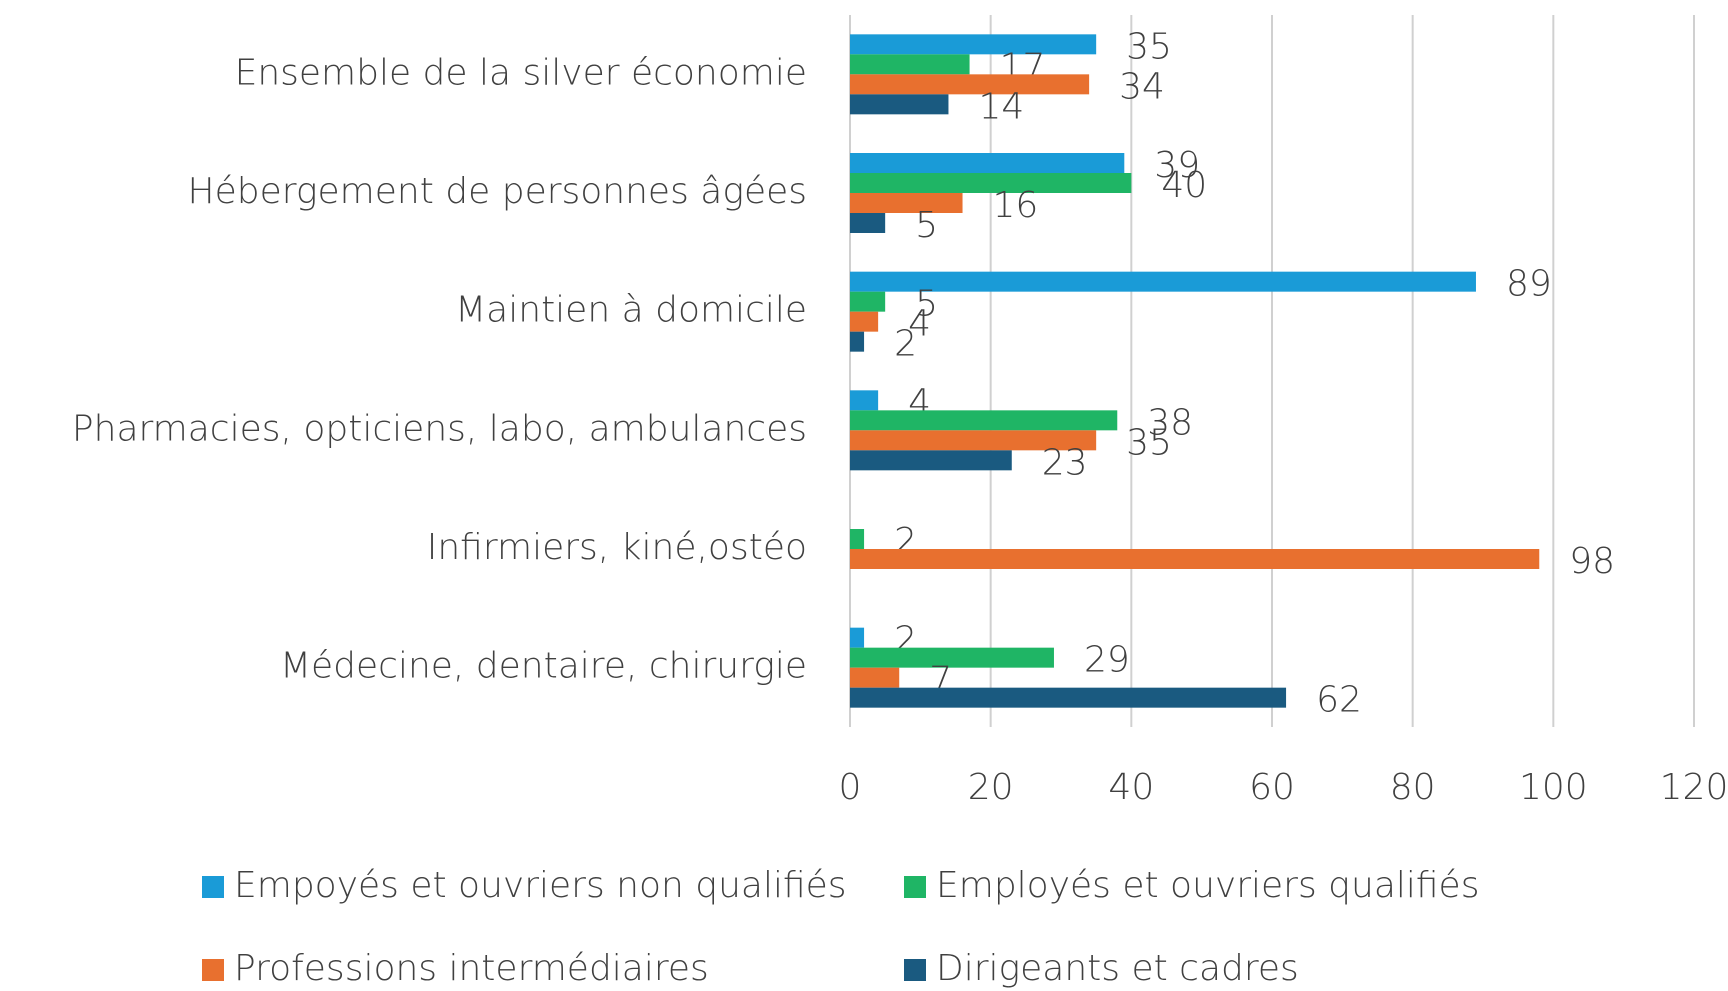 The width and height of the screenshot is (1728, 991). Describe the element at coordinates (1117, 968) in the screenshot. I see `legend-label: Dirigeants et cadres` at that location.